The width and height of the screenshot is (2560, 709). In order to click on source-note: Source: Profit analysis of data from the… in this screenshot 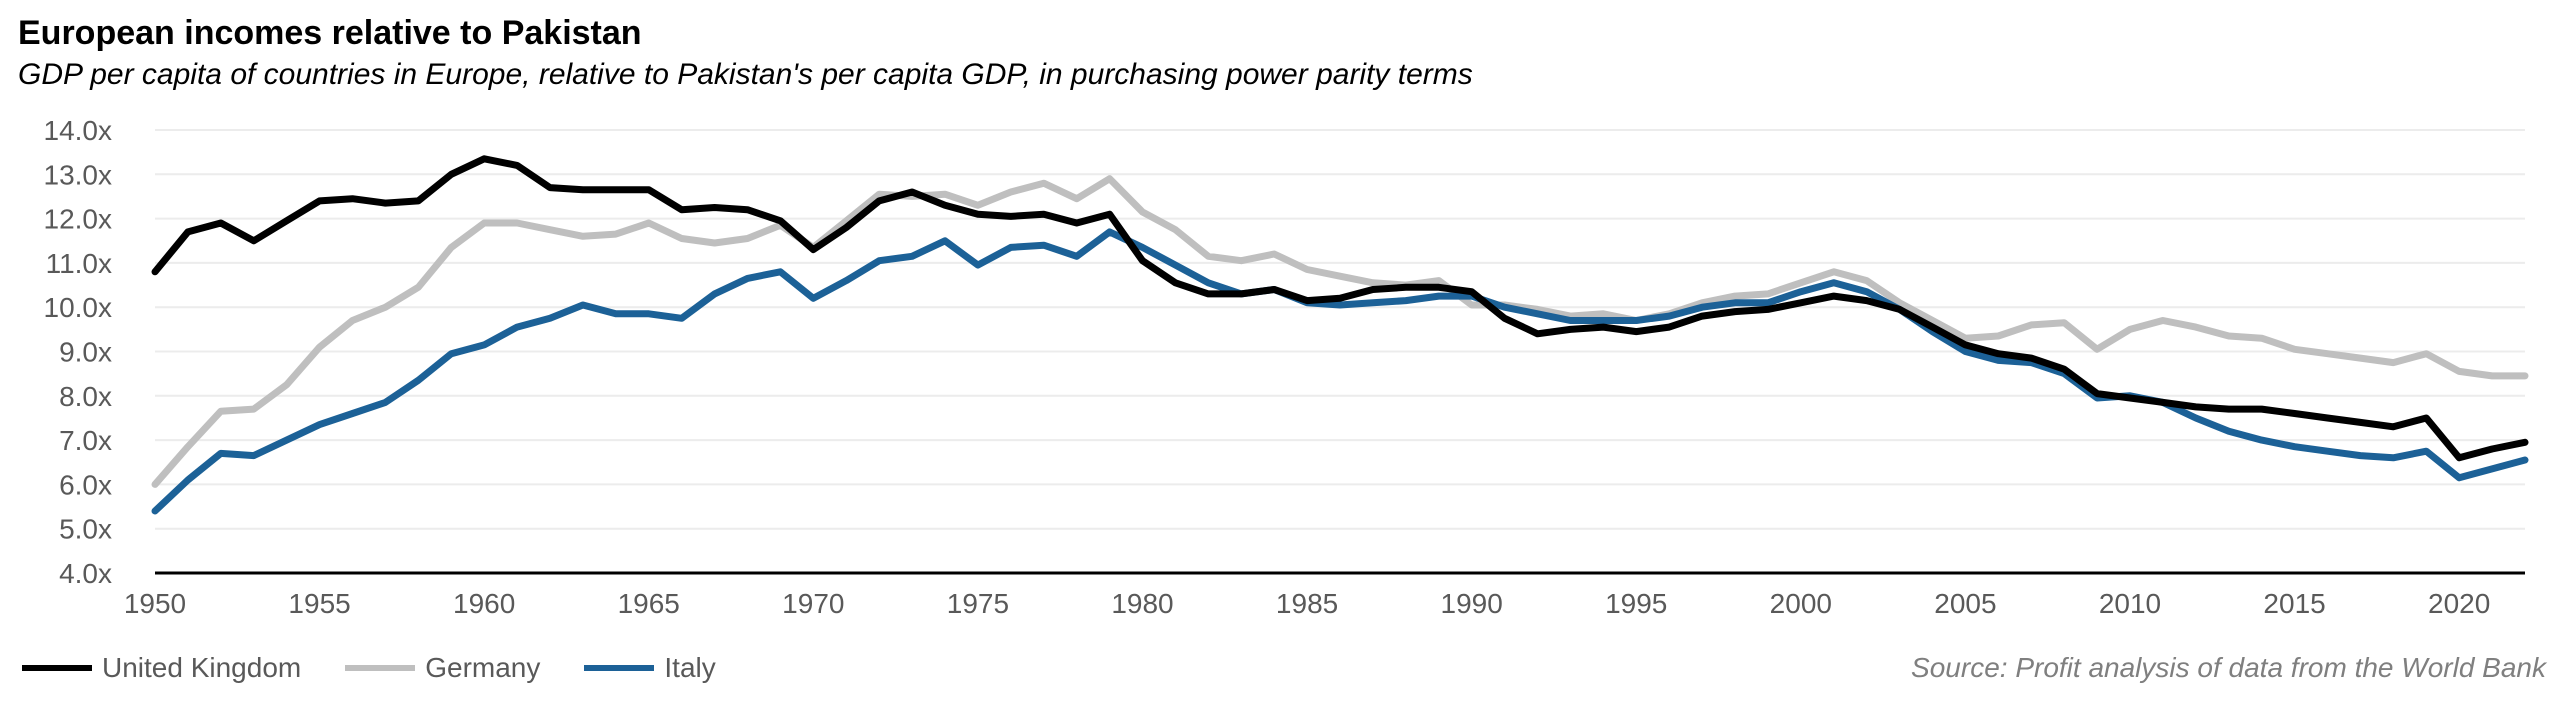, I will do `click(2228, 667)`.